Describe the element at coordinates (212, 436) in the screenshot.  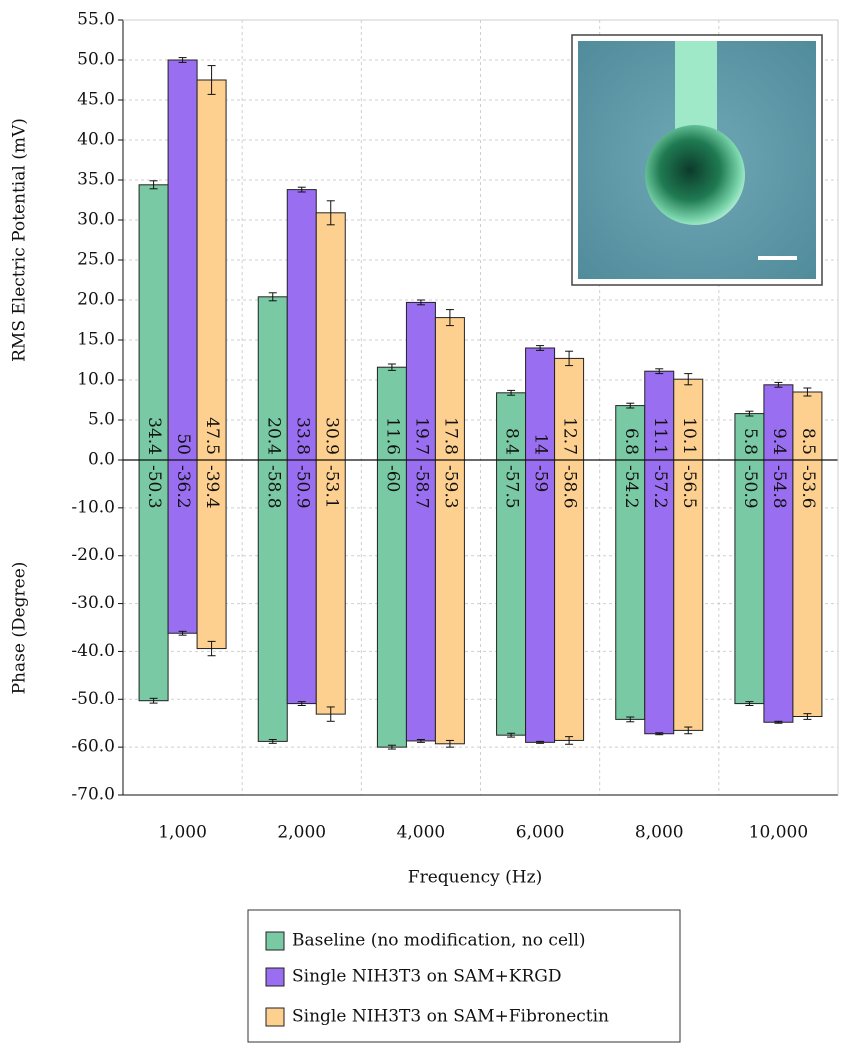
I see `data-label: 47.5` at that location.